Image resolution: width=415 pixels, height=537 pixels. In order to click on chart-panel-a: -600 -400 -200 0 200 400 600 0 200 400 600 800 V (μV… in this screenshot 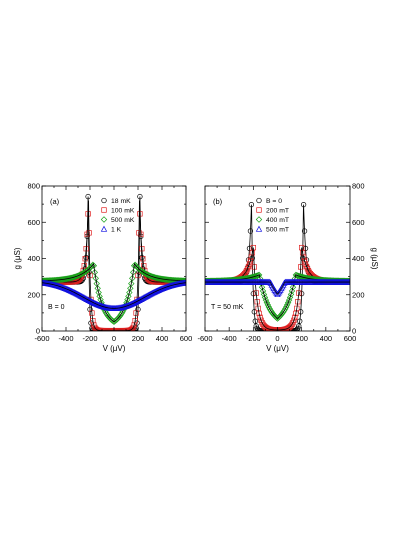, I will do `click(102, 267)`.